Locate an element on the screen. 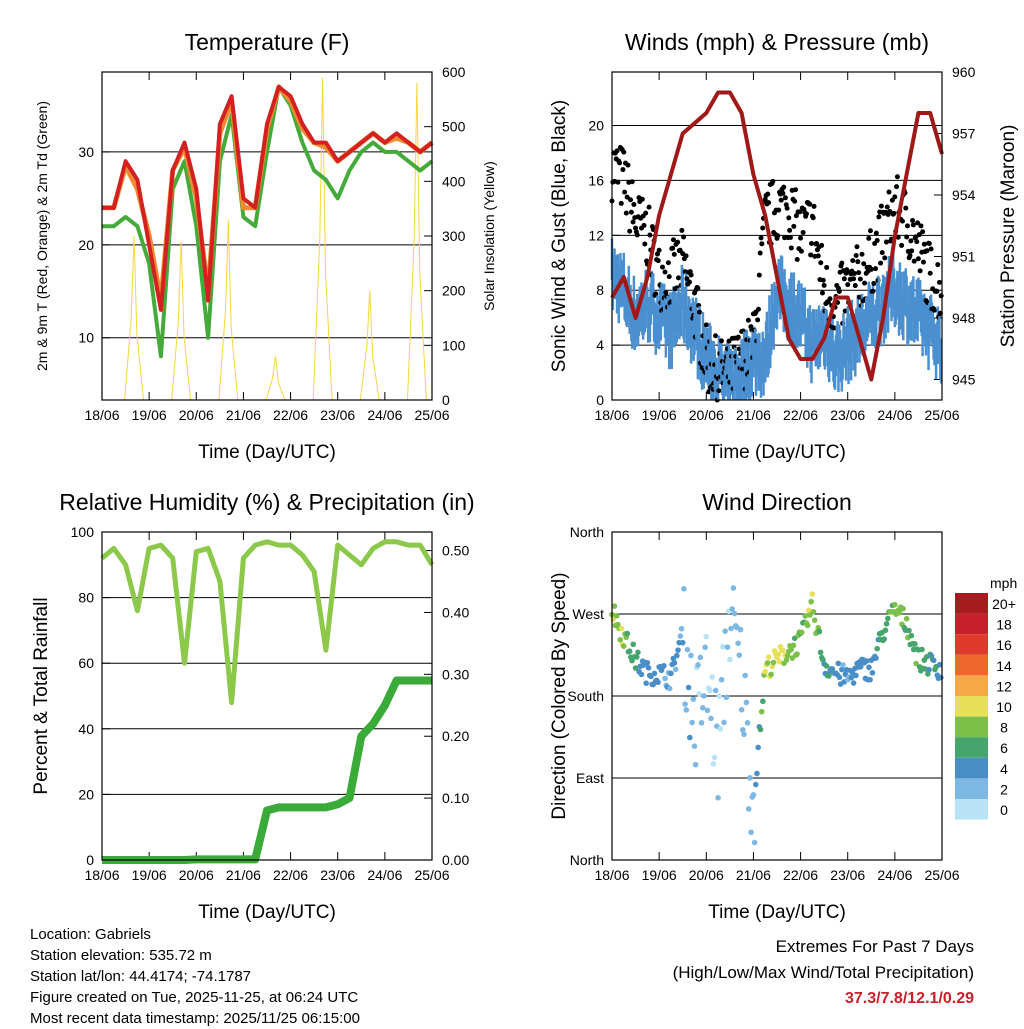 Image resolution: width=1024 pixels, height=1029 pixels. x-tick-label: 20/06 is located at coordinates (196, 415).